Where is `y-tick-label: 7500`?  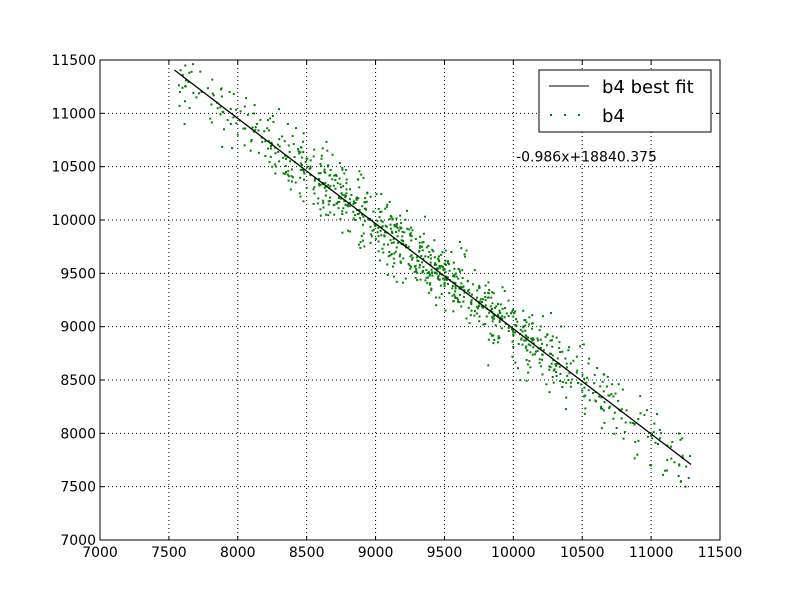
y-tick-label: 7500 is located at coordinates (78, 488).